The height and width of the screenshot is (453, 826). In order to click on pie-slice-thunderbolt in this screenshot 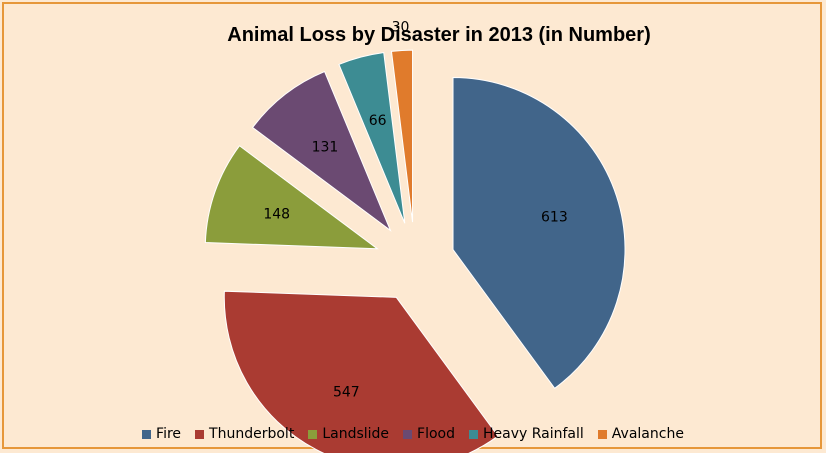, I will do `click(361, 371)`.